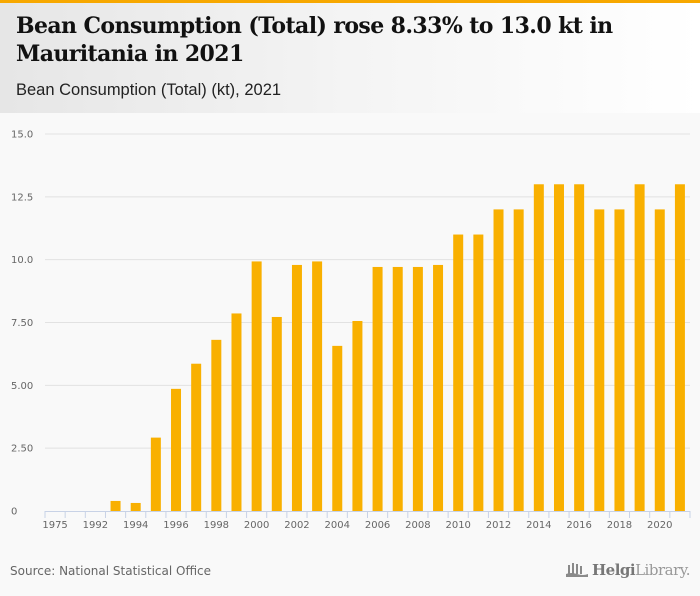 The image size is (700, 596). What do you see at coordinates (337, 525) in the screenshot?
I see `x-tick-label: 2004` at bounding box center [337, 525].